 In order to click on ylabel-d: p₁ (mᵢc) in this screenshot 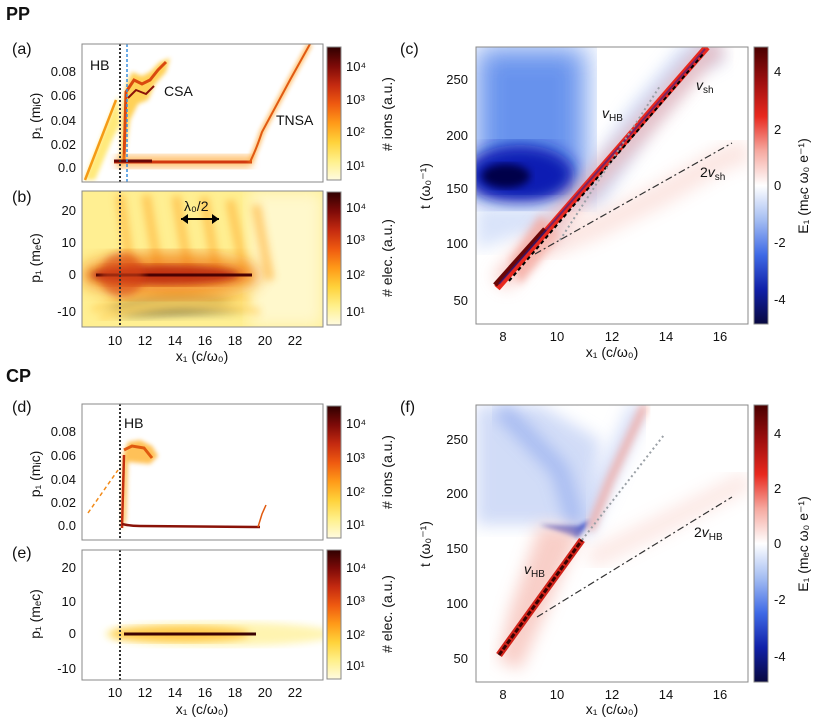, I will do `click(35, 474)`.